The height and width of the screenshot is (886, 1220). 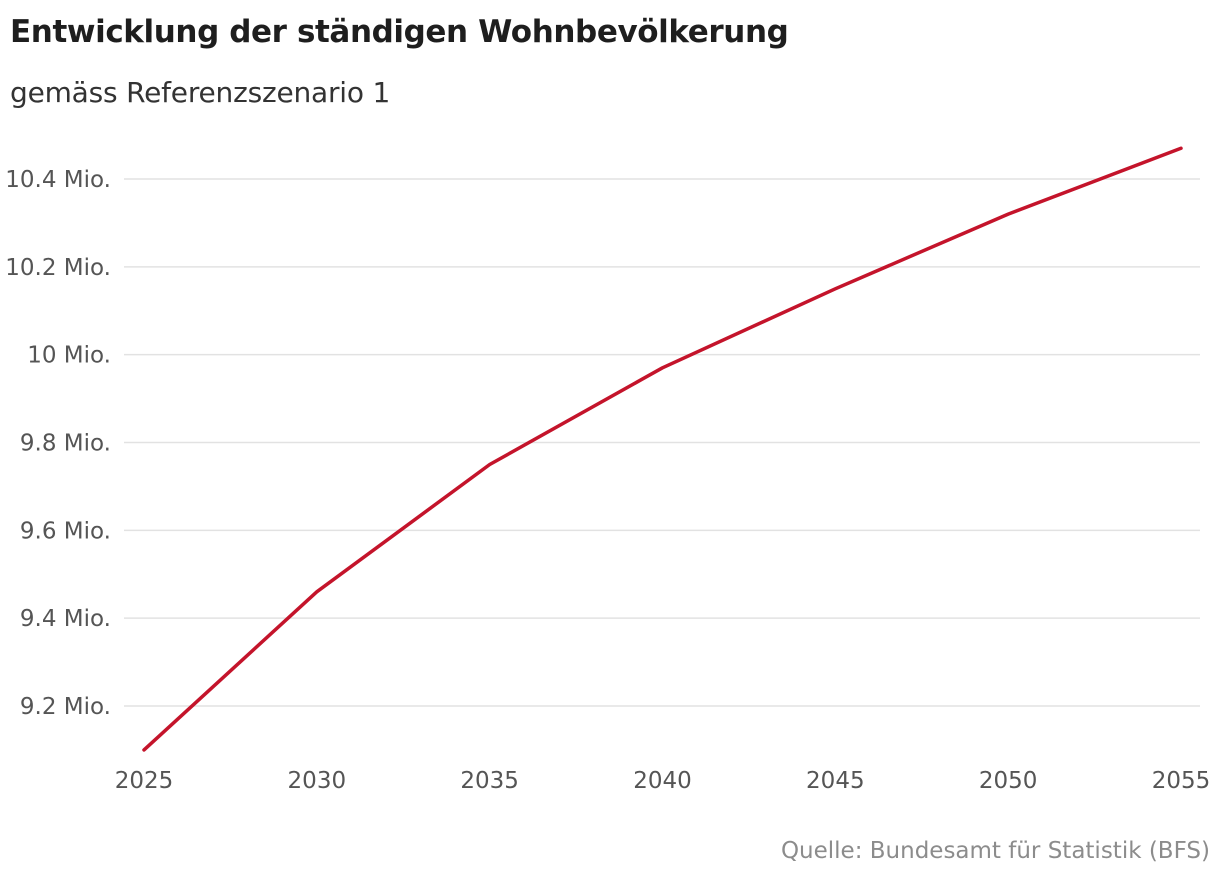 I want to click on x-tick-label: 2050, so click(x=1008, y=781).